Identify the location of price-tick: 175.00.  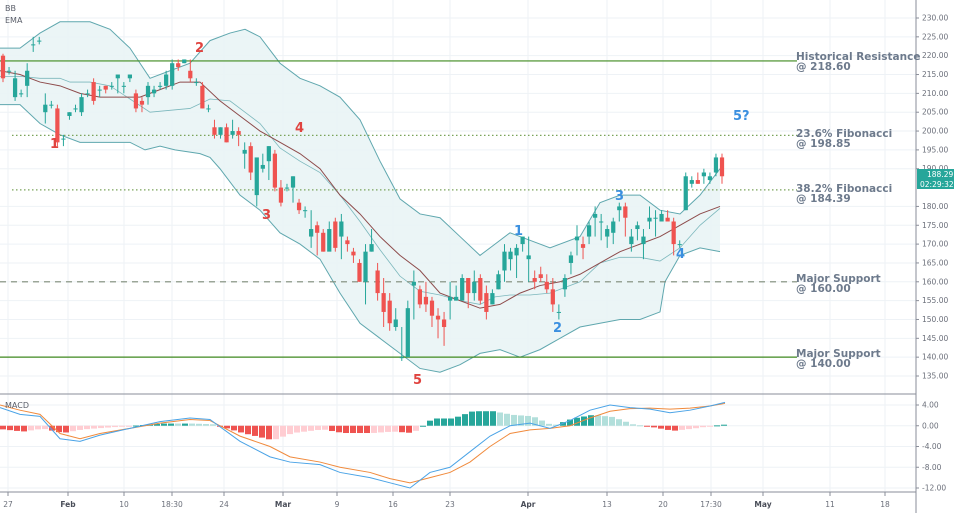
(935, 225).